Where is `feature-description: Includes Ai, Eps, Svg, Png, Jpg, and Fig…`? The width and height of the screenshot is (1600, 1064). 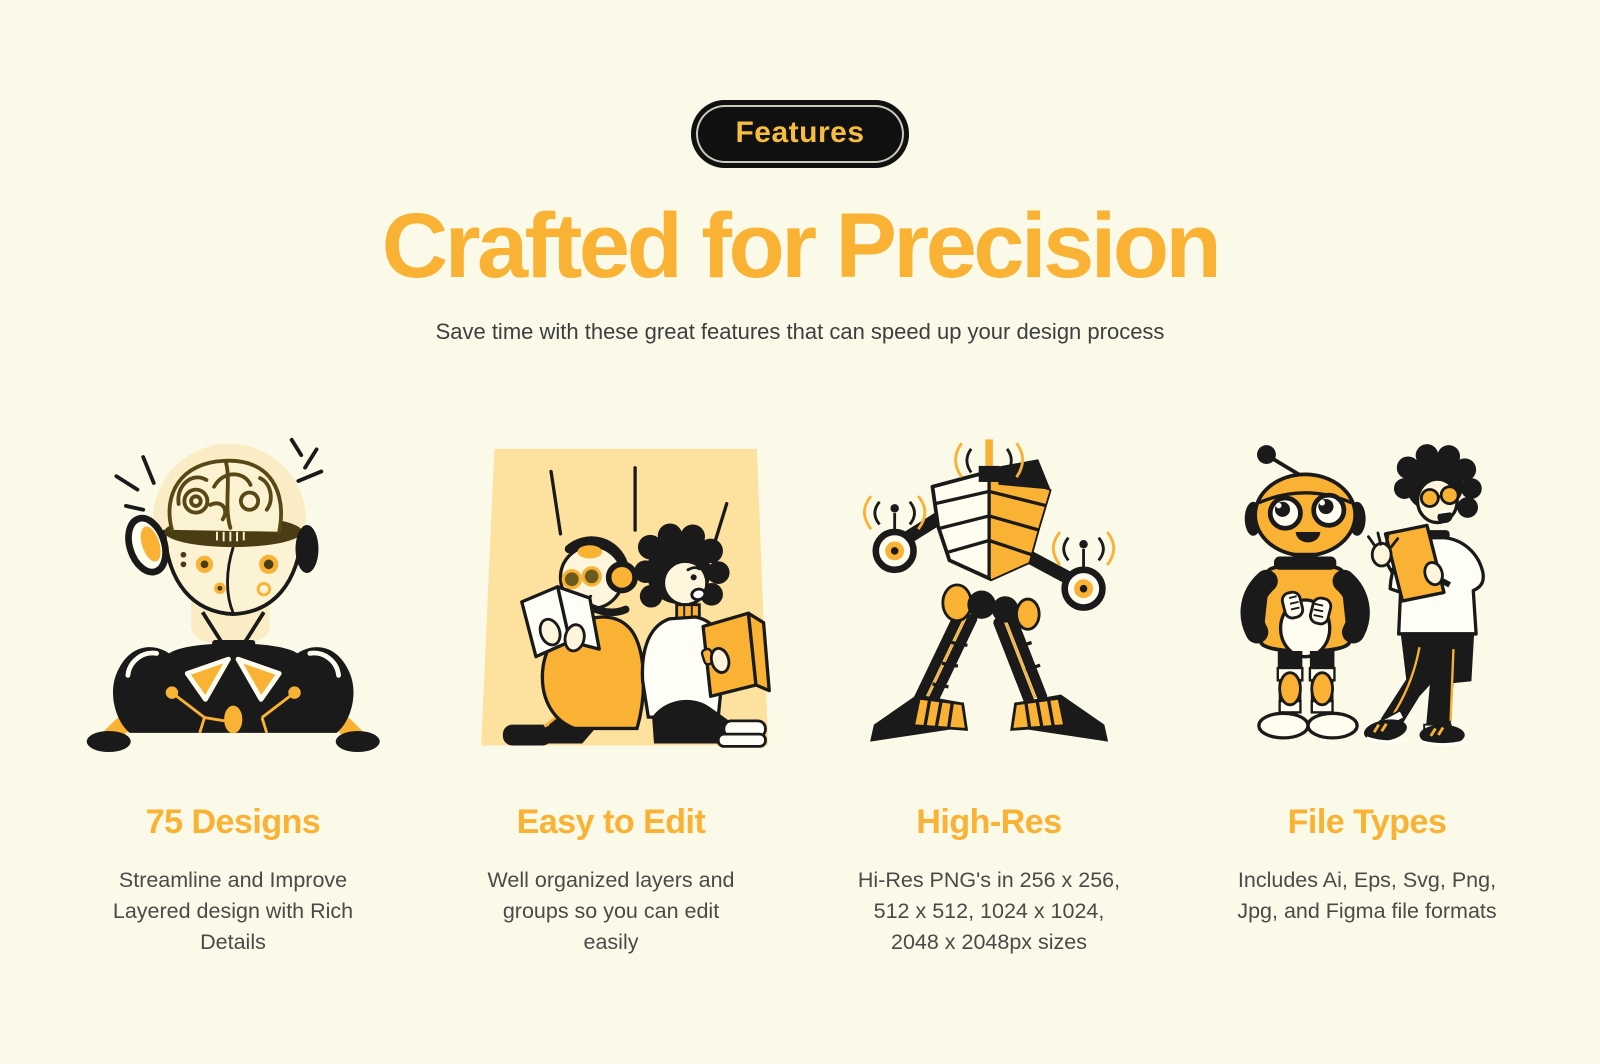
feature-description: Includes Ai, Eps, Svg, Png, Jpg, and Fig… is located at coordinates (1367, 896).